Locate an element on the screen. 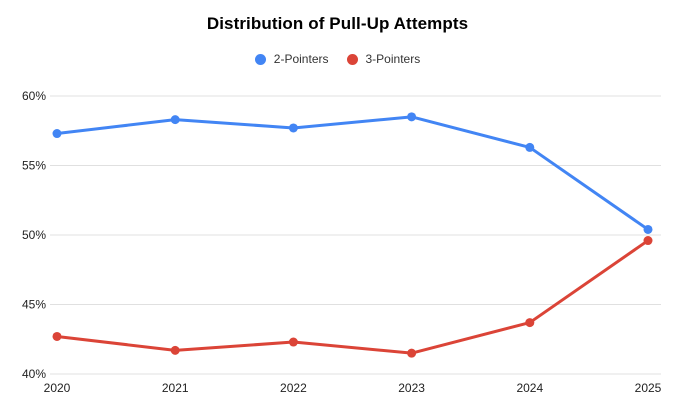 The height and width of the screenshot is (418, 675). data-point-2-pointers-2024 is located at coordinates (530, 147).